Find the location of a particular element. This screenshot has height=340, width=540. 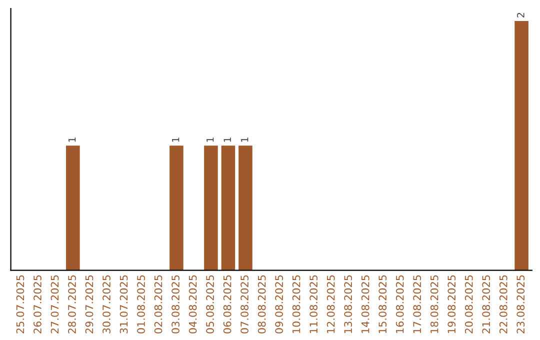

x-tick-label: 22.08.2025 is located at coordinates (503, 304).